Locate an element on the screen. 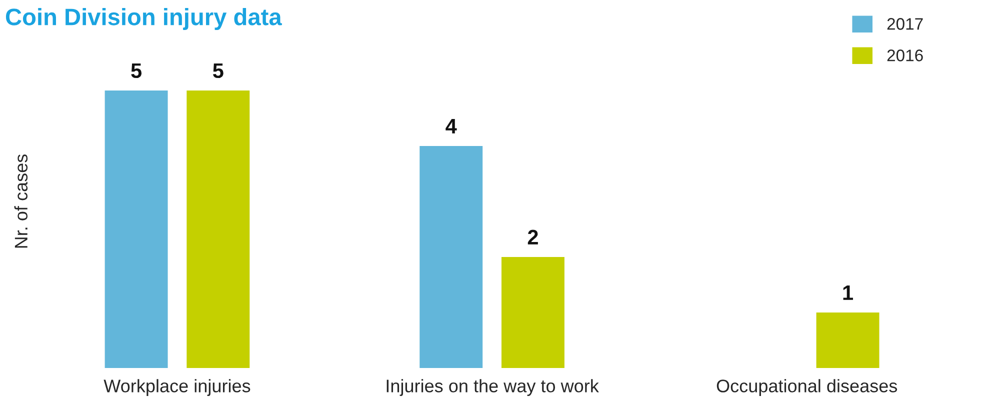 The height and width of the screenshot is (403, 988). data-label: 1 is located at coordinates (848, 293).